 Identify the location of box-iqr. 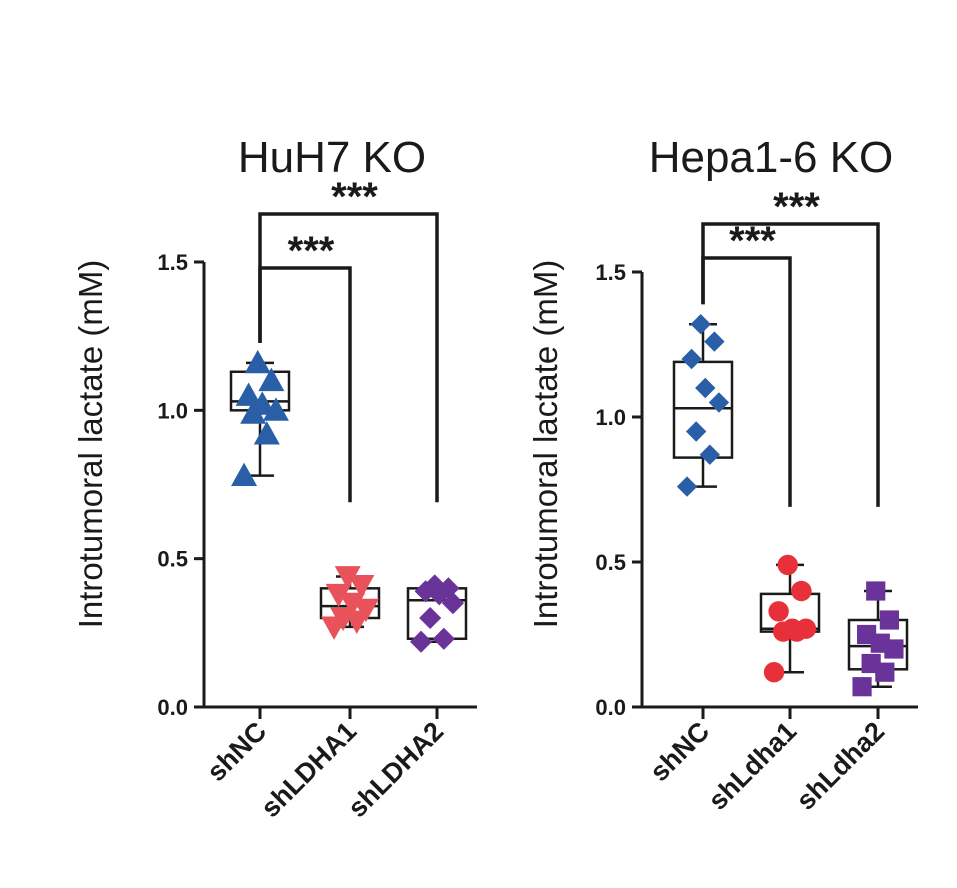
(703, 409).